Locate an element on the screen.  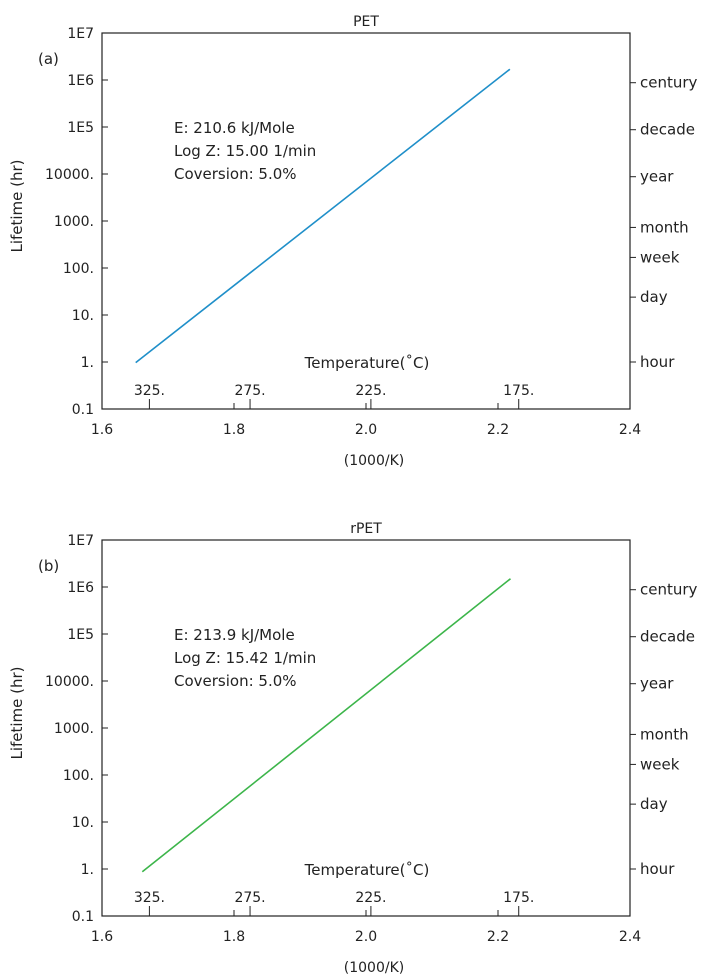
annotation-text: Log Z: 15.42 1/min is located at coordinates (245, 658).